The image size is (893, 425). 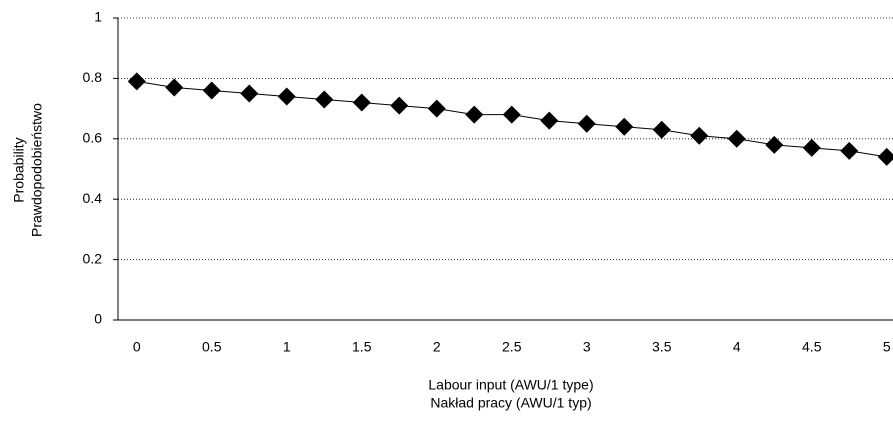 I want to click on x-tick-label: 0, so click(x=137, y=347).